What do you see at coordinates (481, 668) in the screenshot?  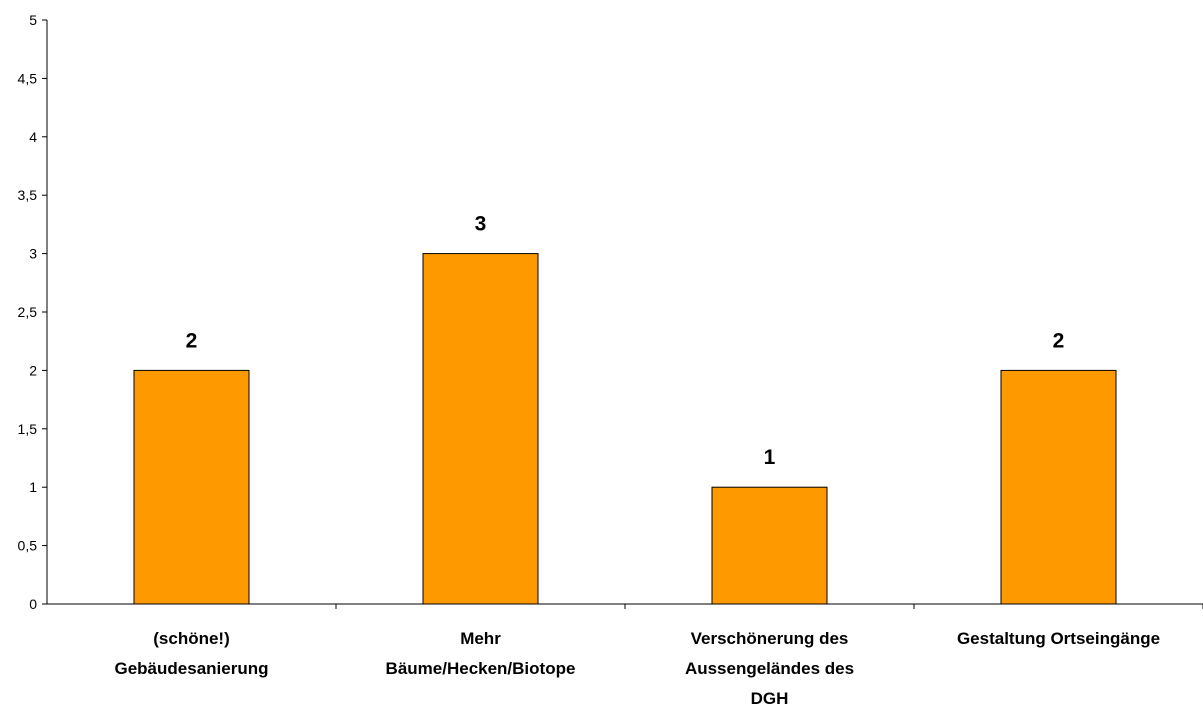 I see `category-label-line: Bäume/Hecken/Biotope` at bounding box center [481, 668].